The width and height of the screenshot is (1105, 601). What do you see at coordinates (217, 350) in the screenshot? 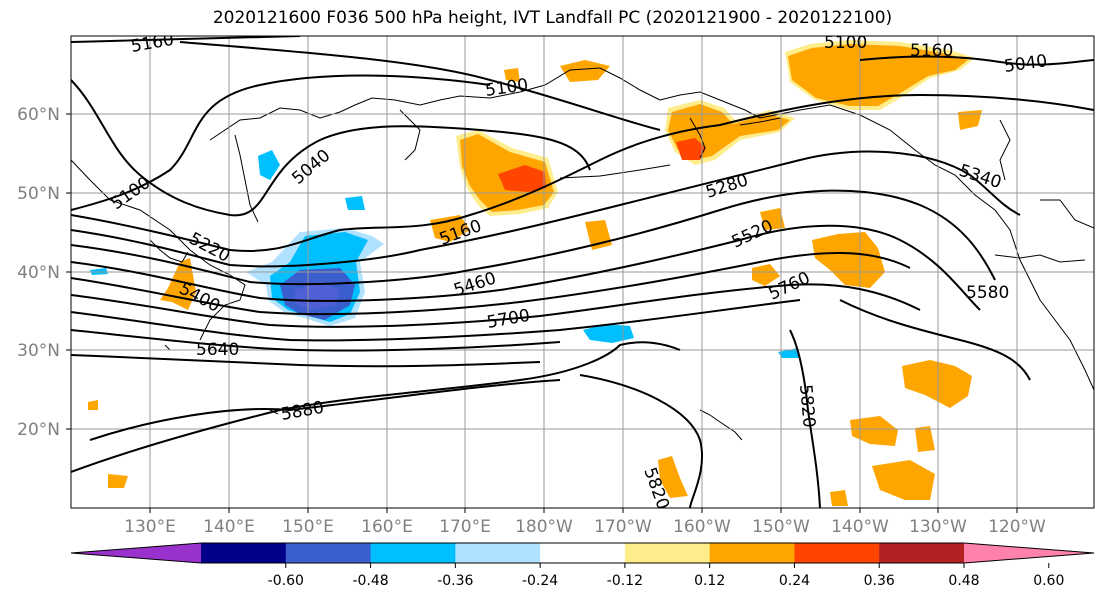
I see `contour-label: 5640` at bounding box center [217, 350].